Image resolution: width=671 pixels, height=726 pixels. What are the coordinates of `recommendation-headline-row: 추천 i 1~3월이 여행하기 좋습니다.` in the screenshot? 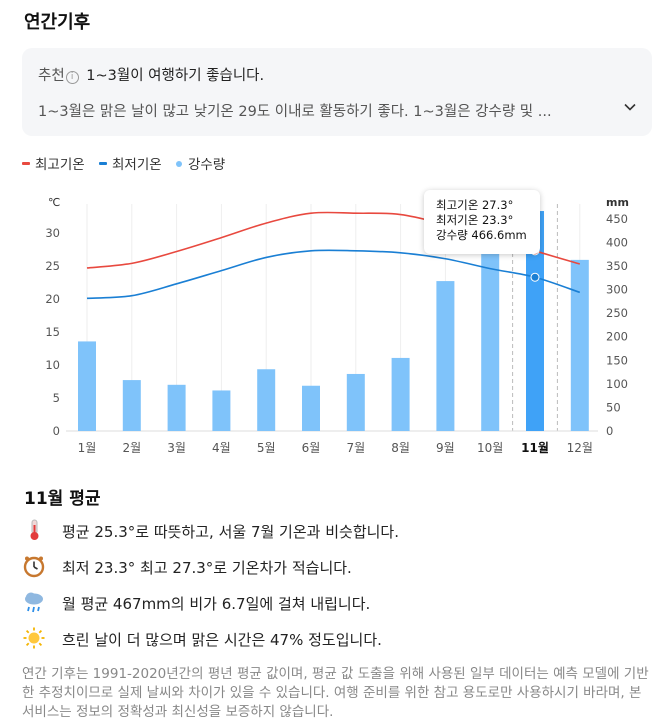 It's located at (151, 74).